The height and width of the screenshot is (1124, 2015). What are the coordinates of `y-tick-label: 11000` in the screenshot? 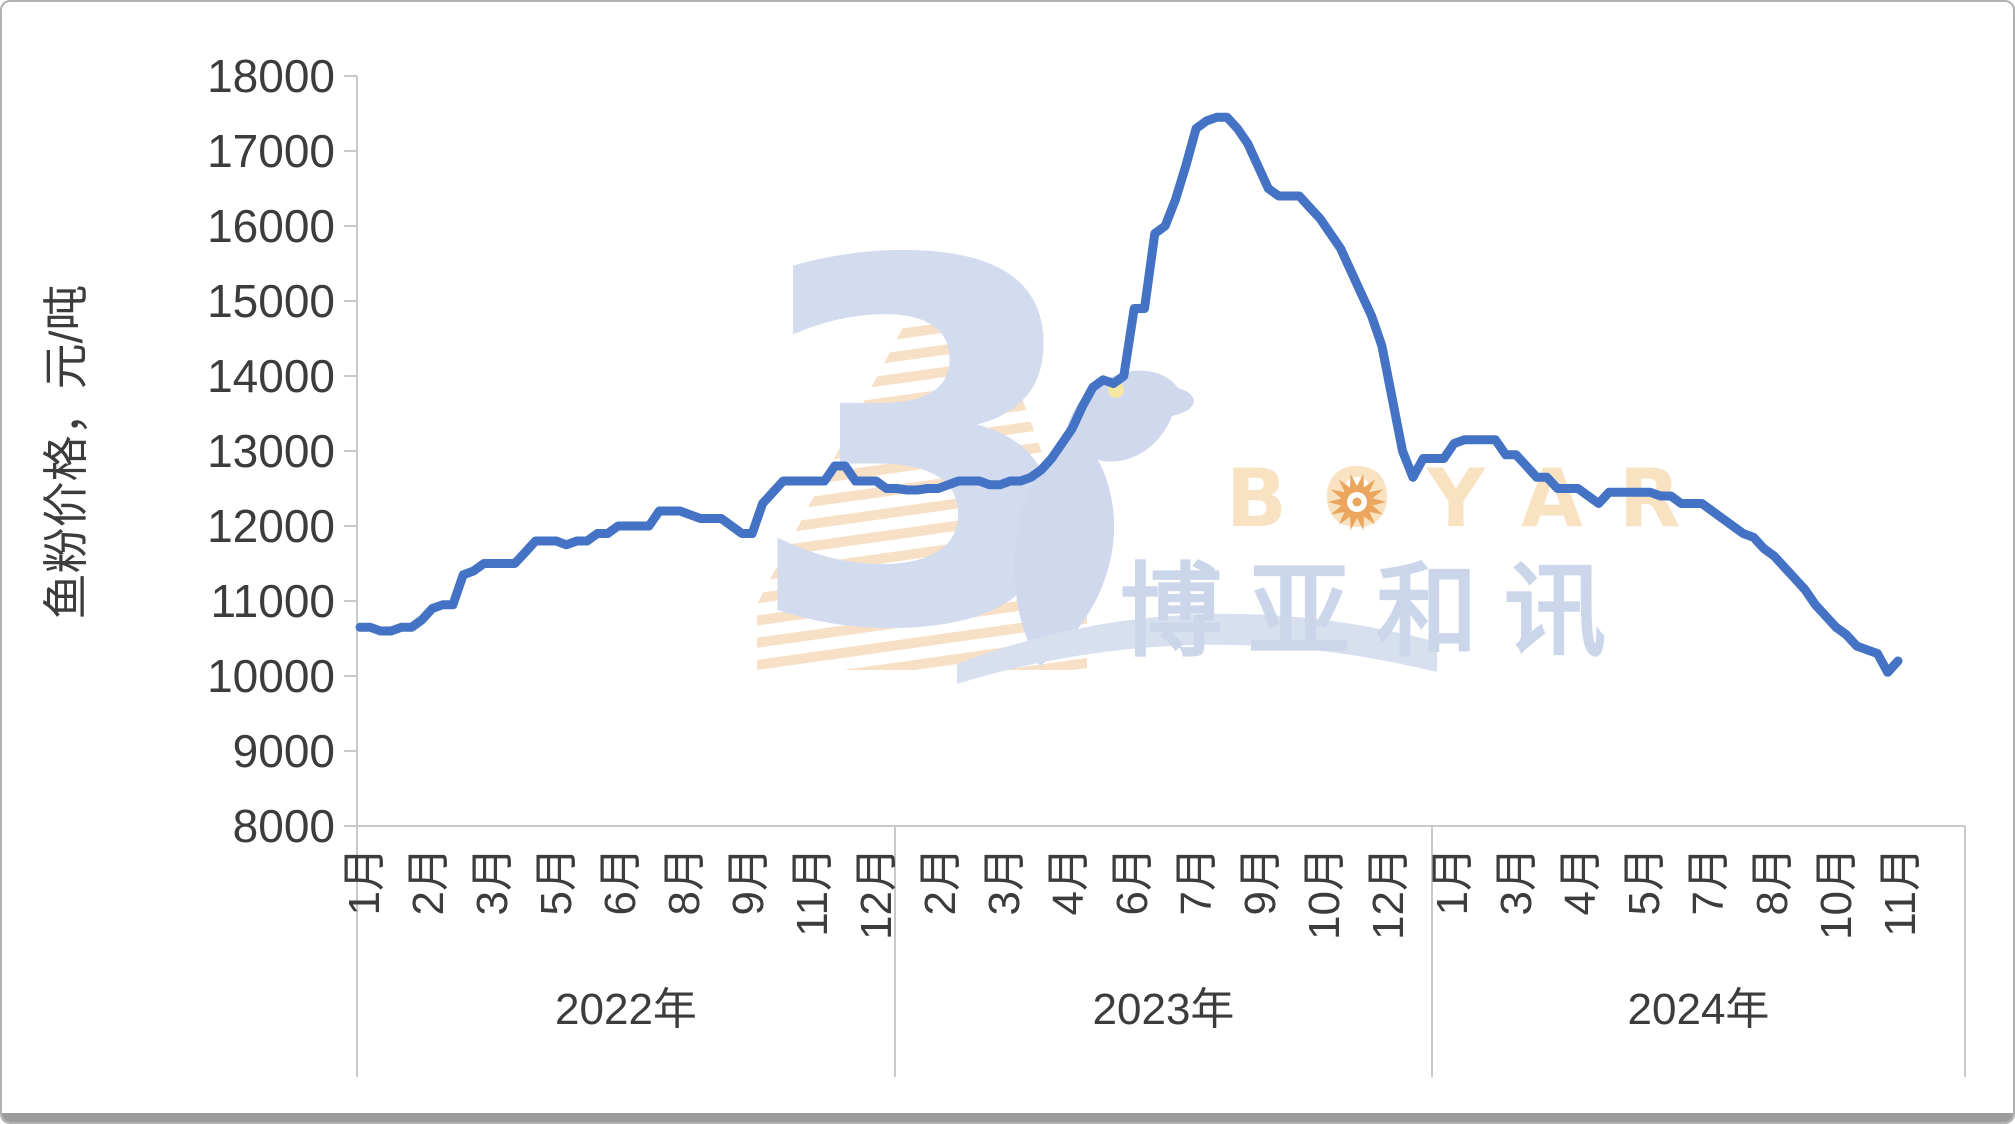 It's located at (272, 601).